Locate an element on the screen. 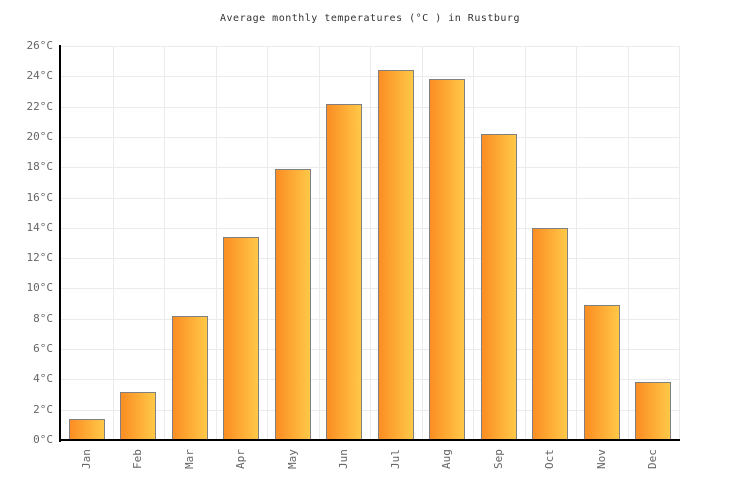  bar-dec is located at coordinates (653, 411).